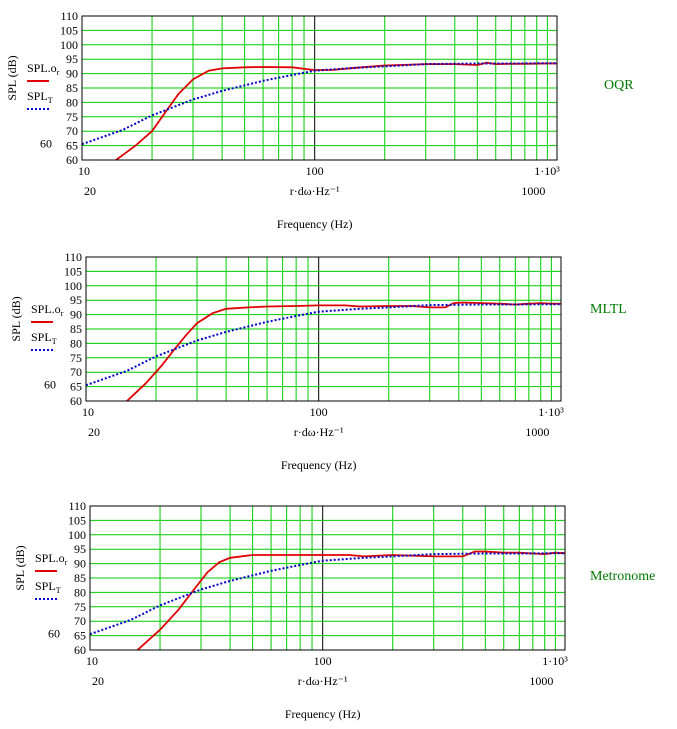  What do you see at coordinates (622, 576) in the screenshot?
I see `side-label: Metronome` at bounding box center [622, 576].